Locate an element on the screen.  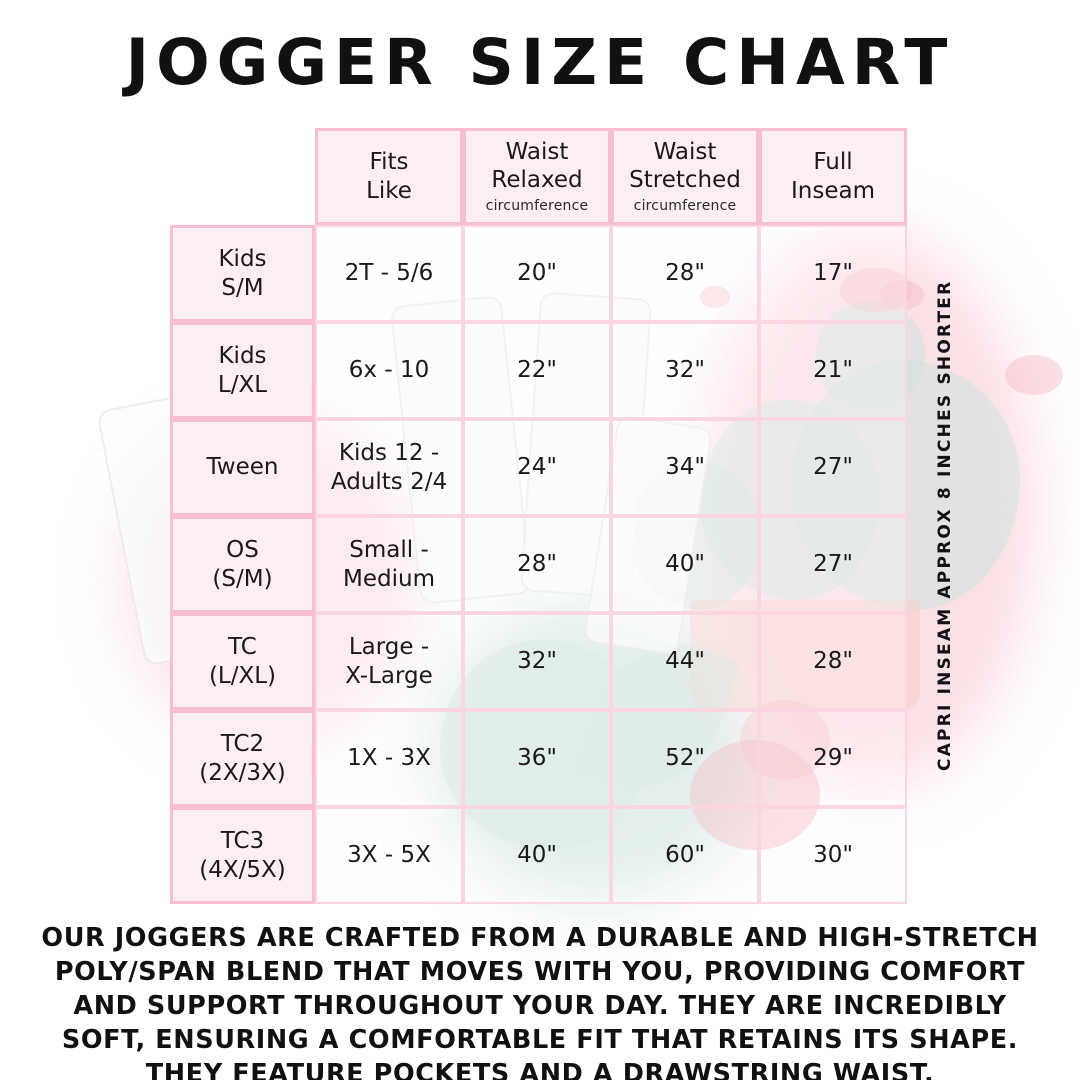
cell-fits-like: 1X - 3X is located at coordinates (389, 758).